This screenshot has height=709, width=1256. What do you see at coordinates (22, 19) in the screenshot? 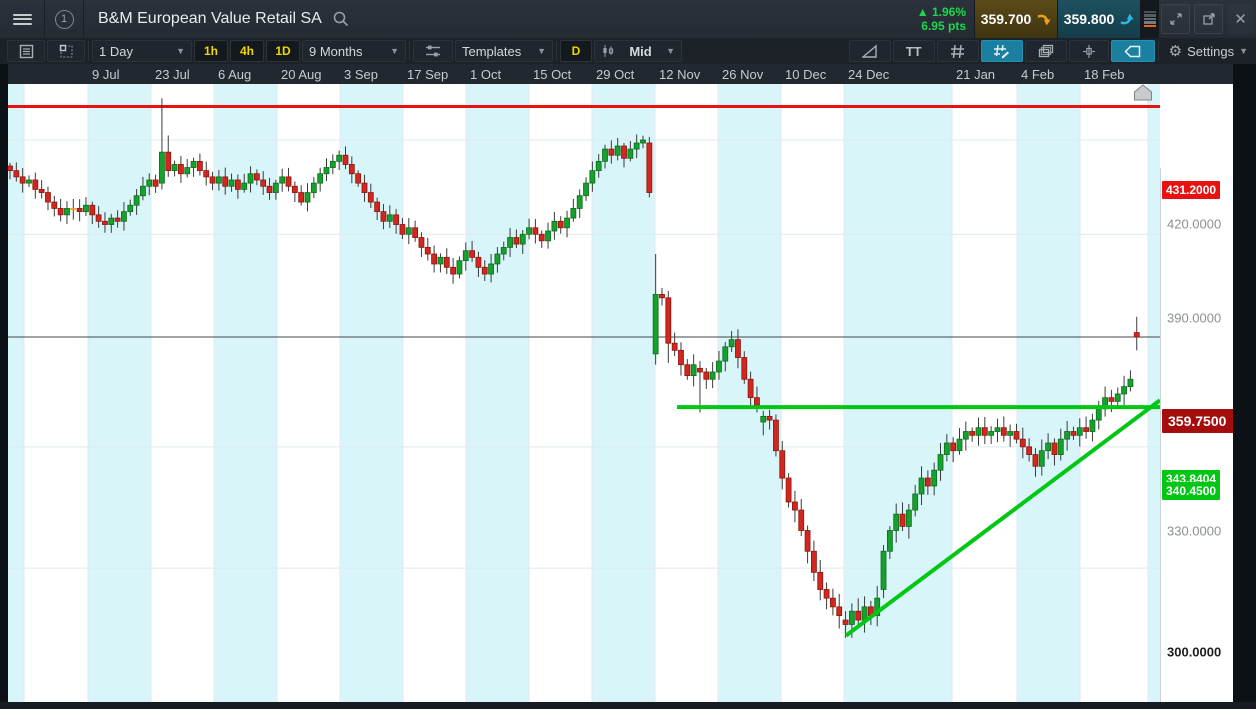
I see `hamburger-menu-button` at bounding box center [22, 19].